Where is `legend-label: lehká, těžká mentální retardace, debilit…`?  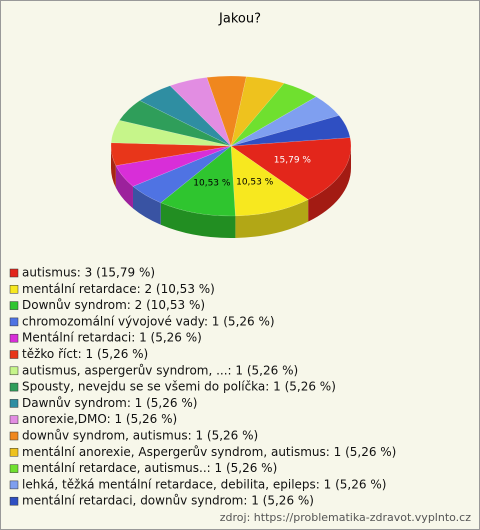 legend-label: lehká, těžká mentální retardace, debilit… is located at coordinates (204, 484).